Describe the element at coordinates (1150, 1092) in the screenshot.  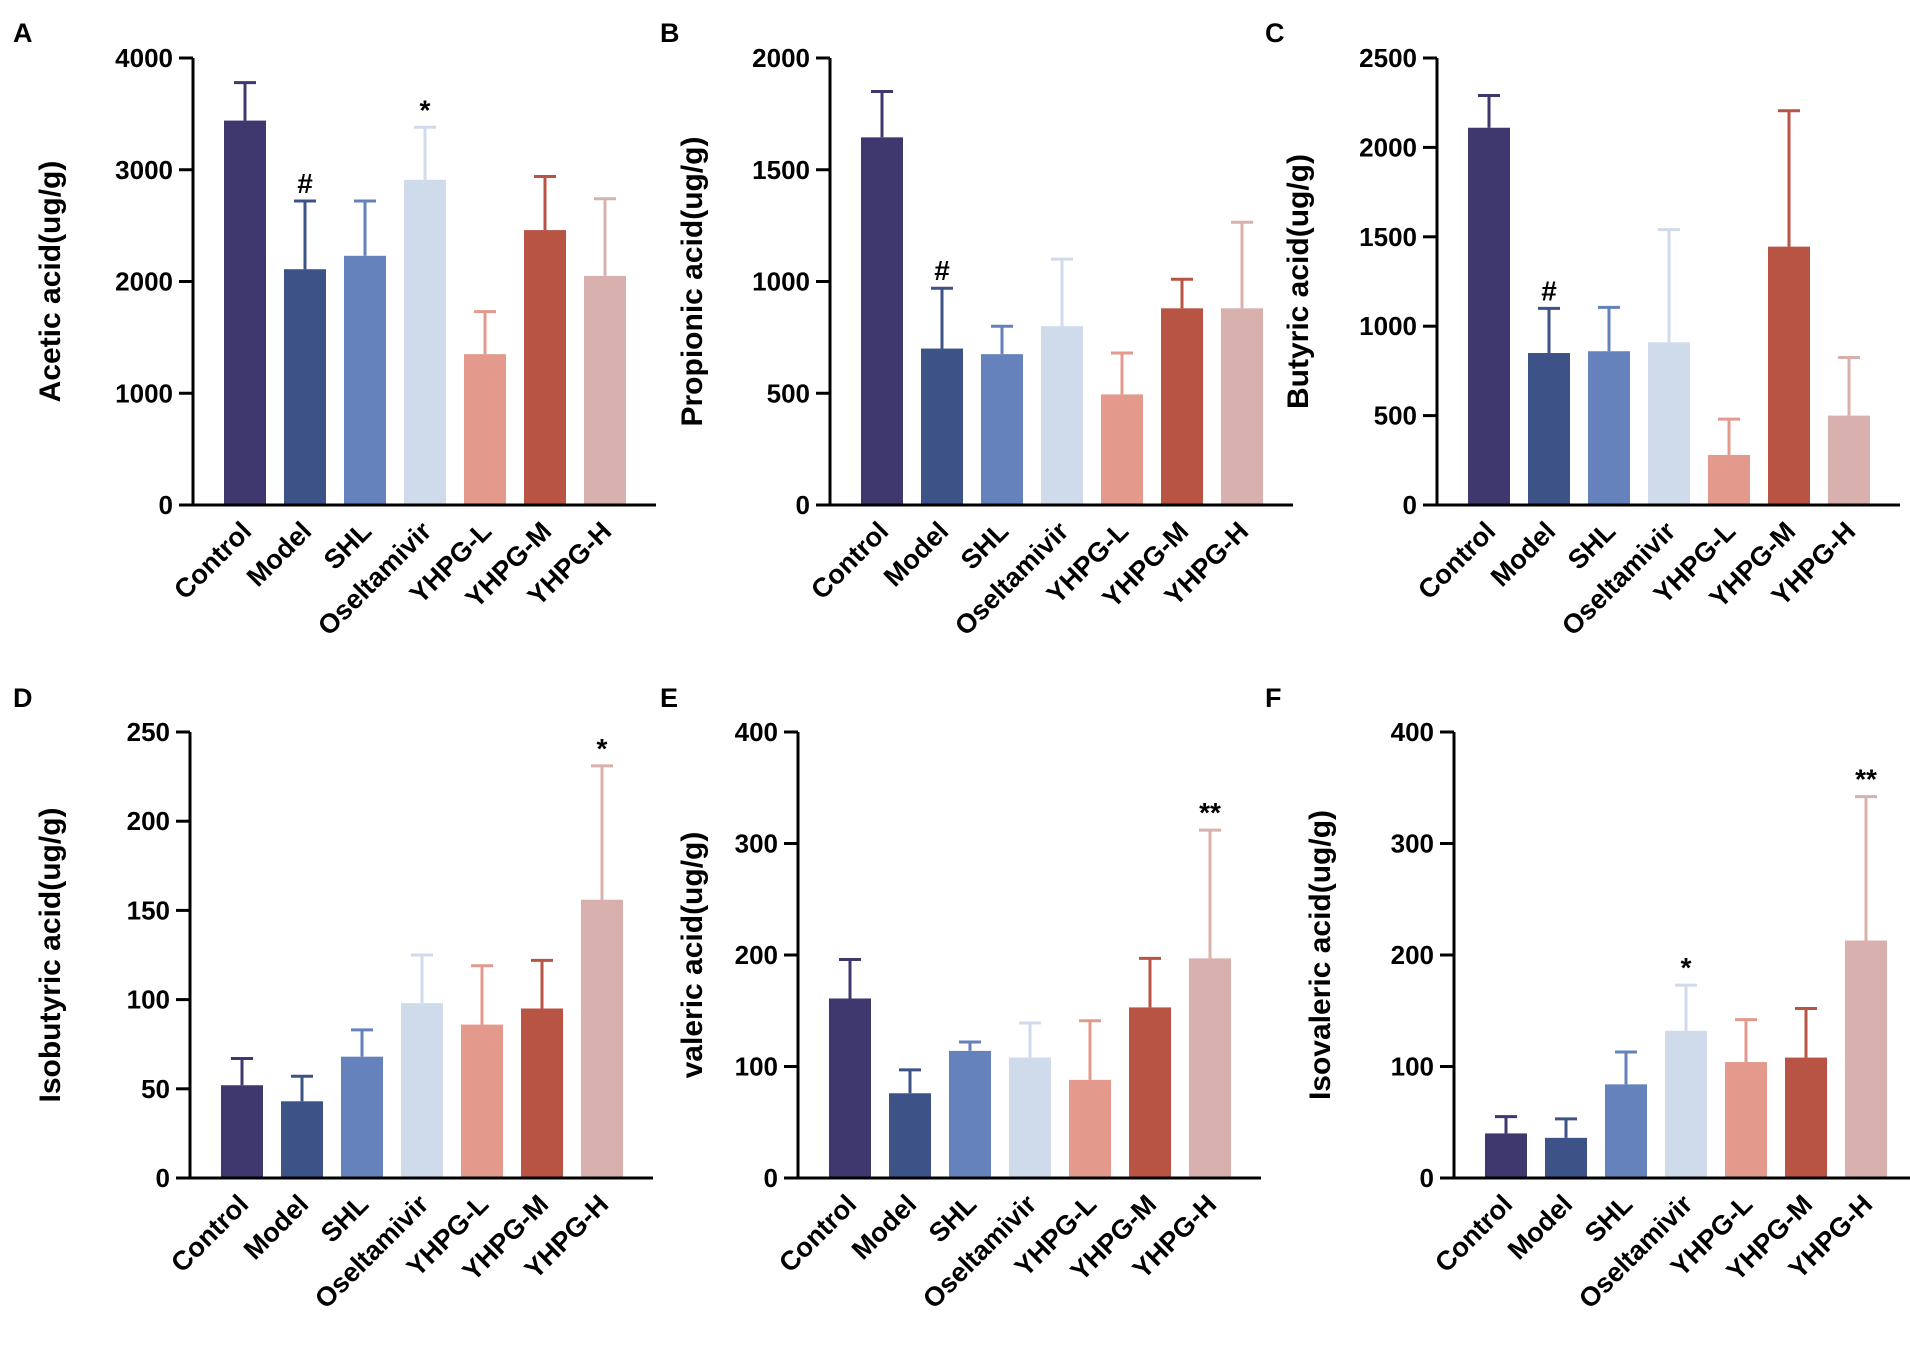
I see `panel-e-bar-yhpg-m` at that location.